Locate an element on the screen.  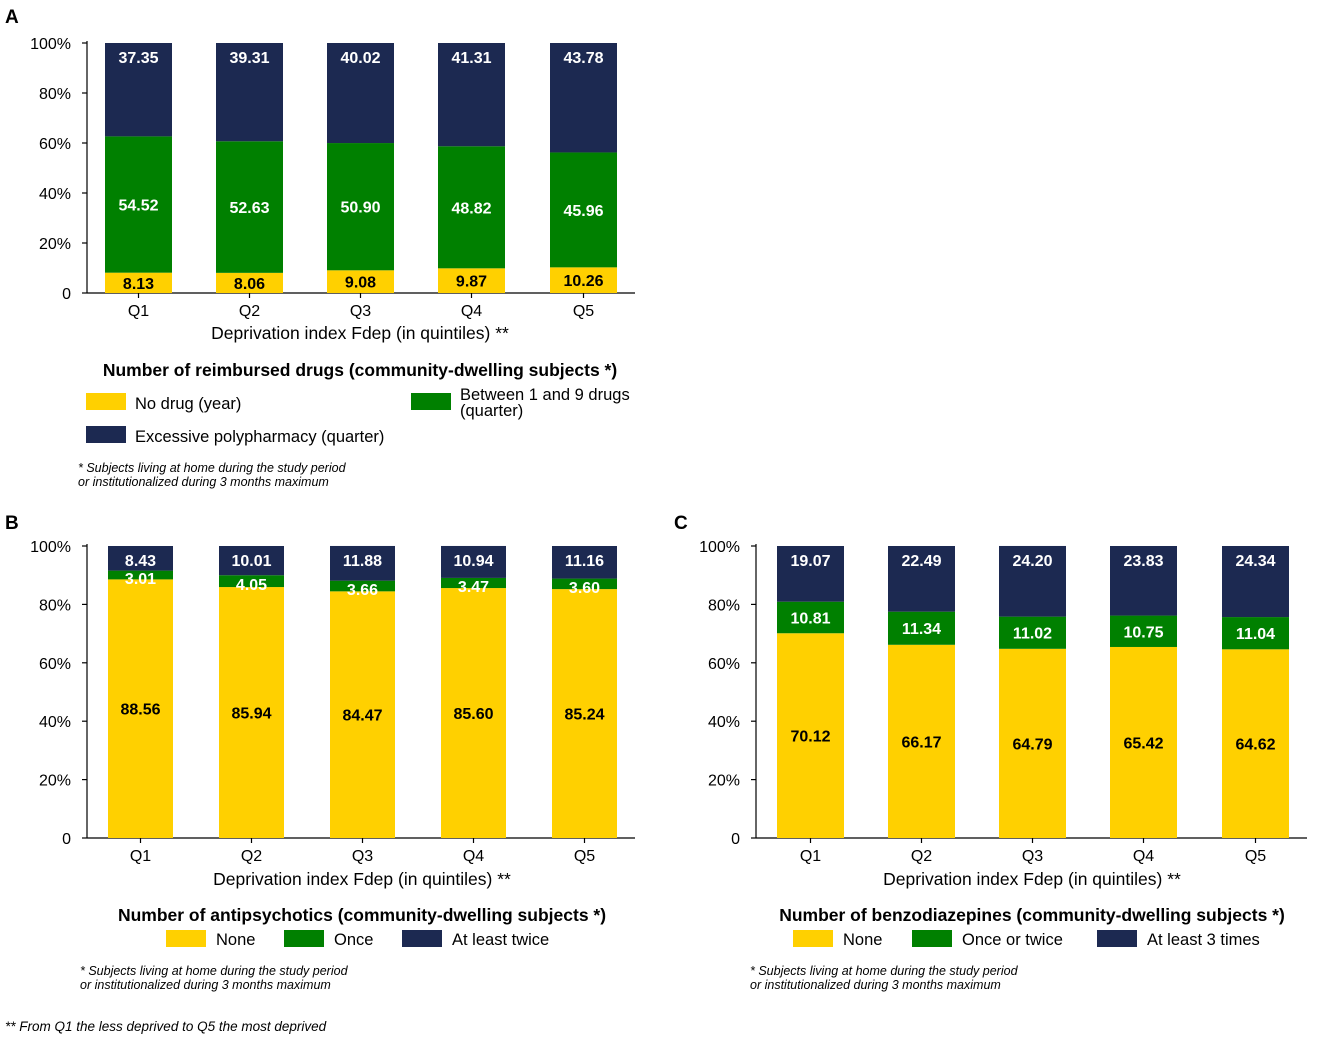
legend-label: Between 1 and 9 drugs is located at coordinates (545, 395).